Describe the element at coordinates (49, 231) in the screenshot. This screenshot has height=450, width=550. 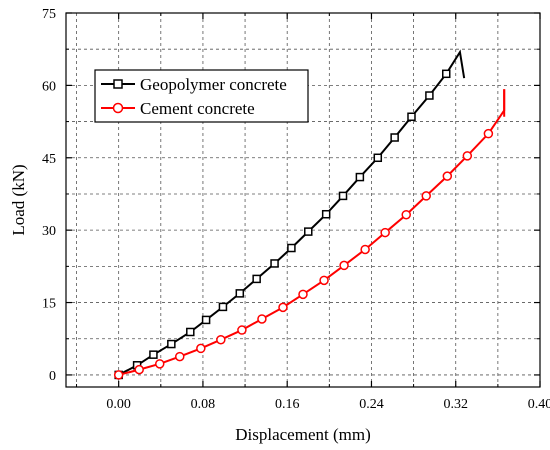
I see `y-tick-label: 30` at that location.